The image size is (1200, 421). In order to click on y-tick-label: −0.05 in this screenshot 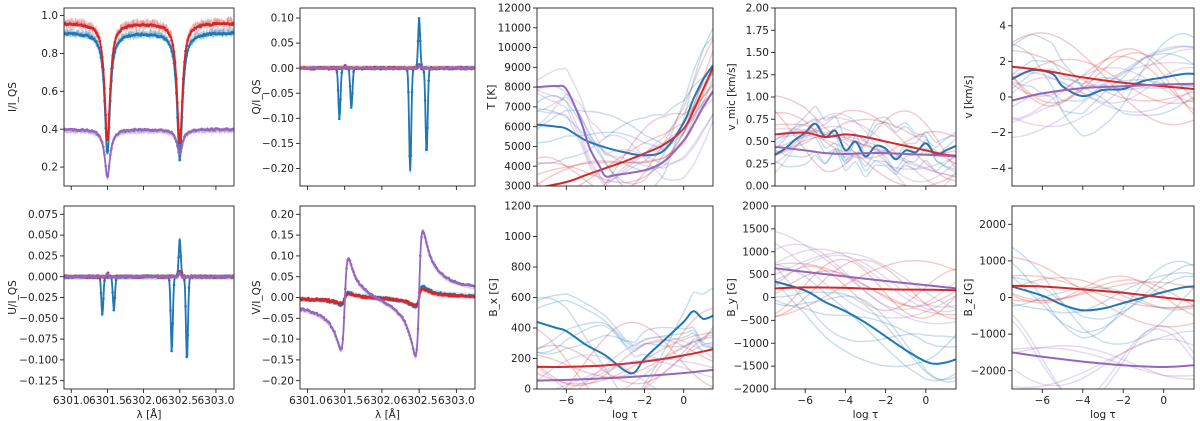, I will do `click(278, 319)`.